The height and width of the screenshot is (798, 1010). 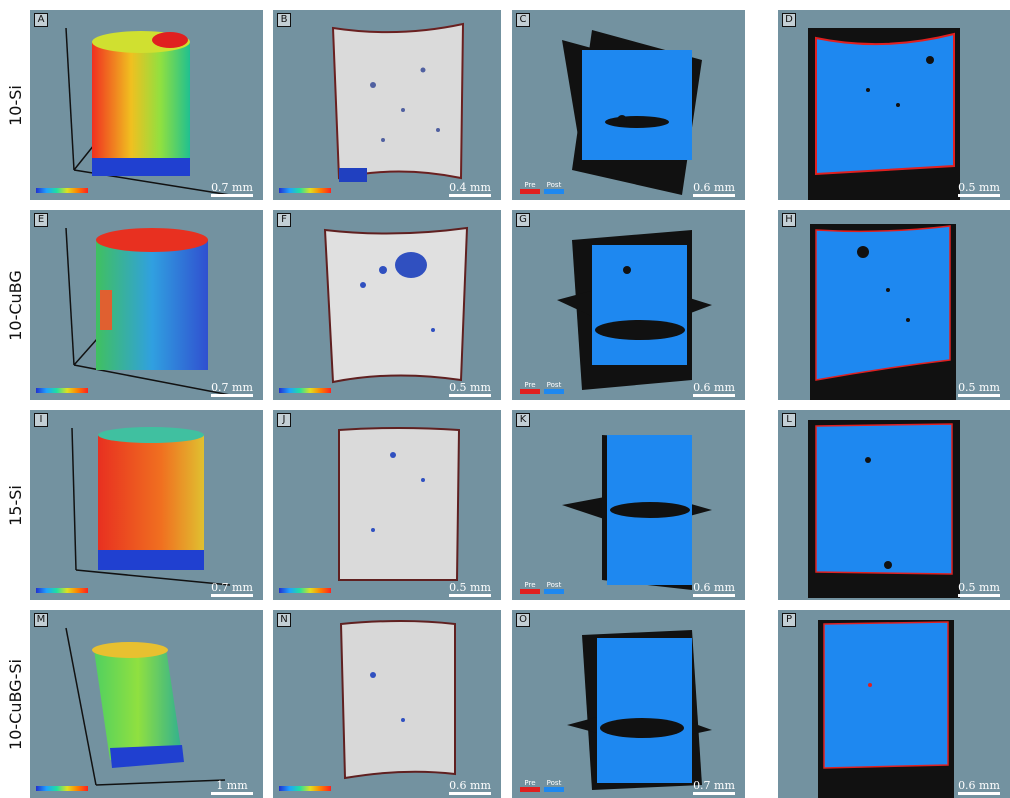 I want to click on panel-j: J 0.5 mm, so click(x=387, y=505).